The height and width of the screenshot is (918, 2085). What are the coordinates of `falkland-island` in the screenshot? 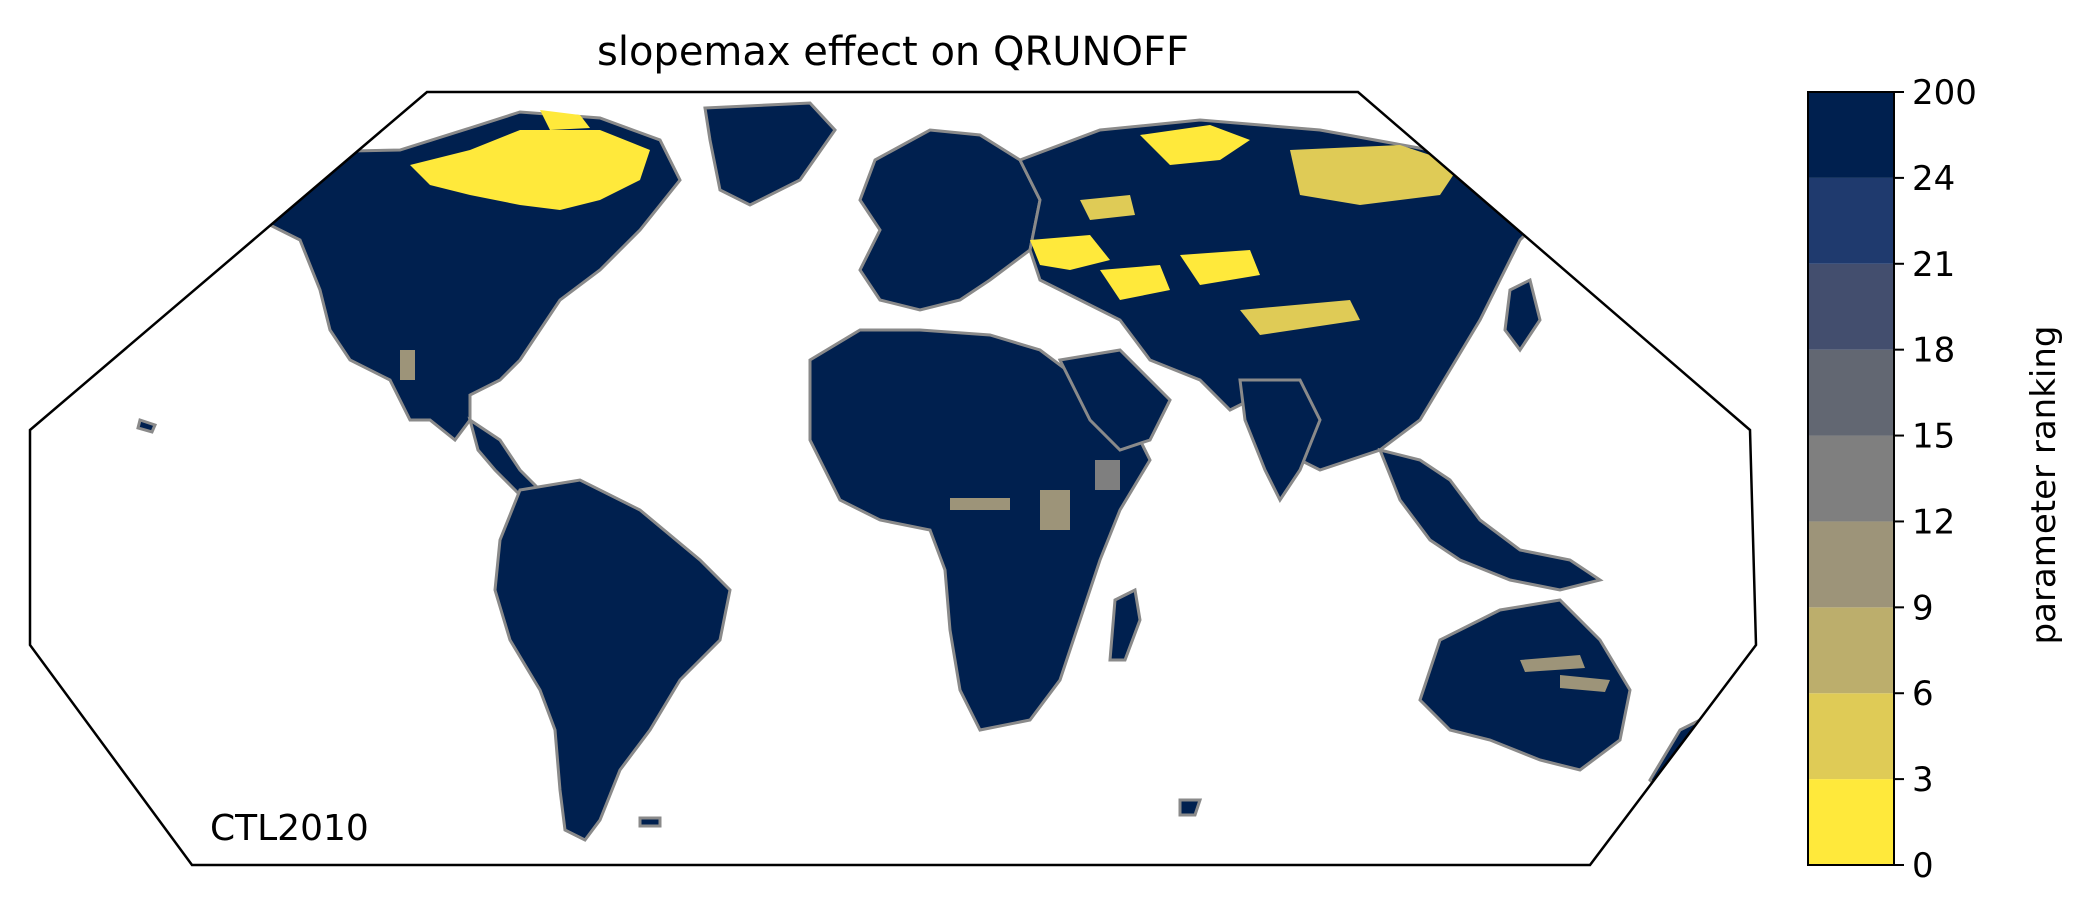 It's located at (650, 822).